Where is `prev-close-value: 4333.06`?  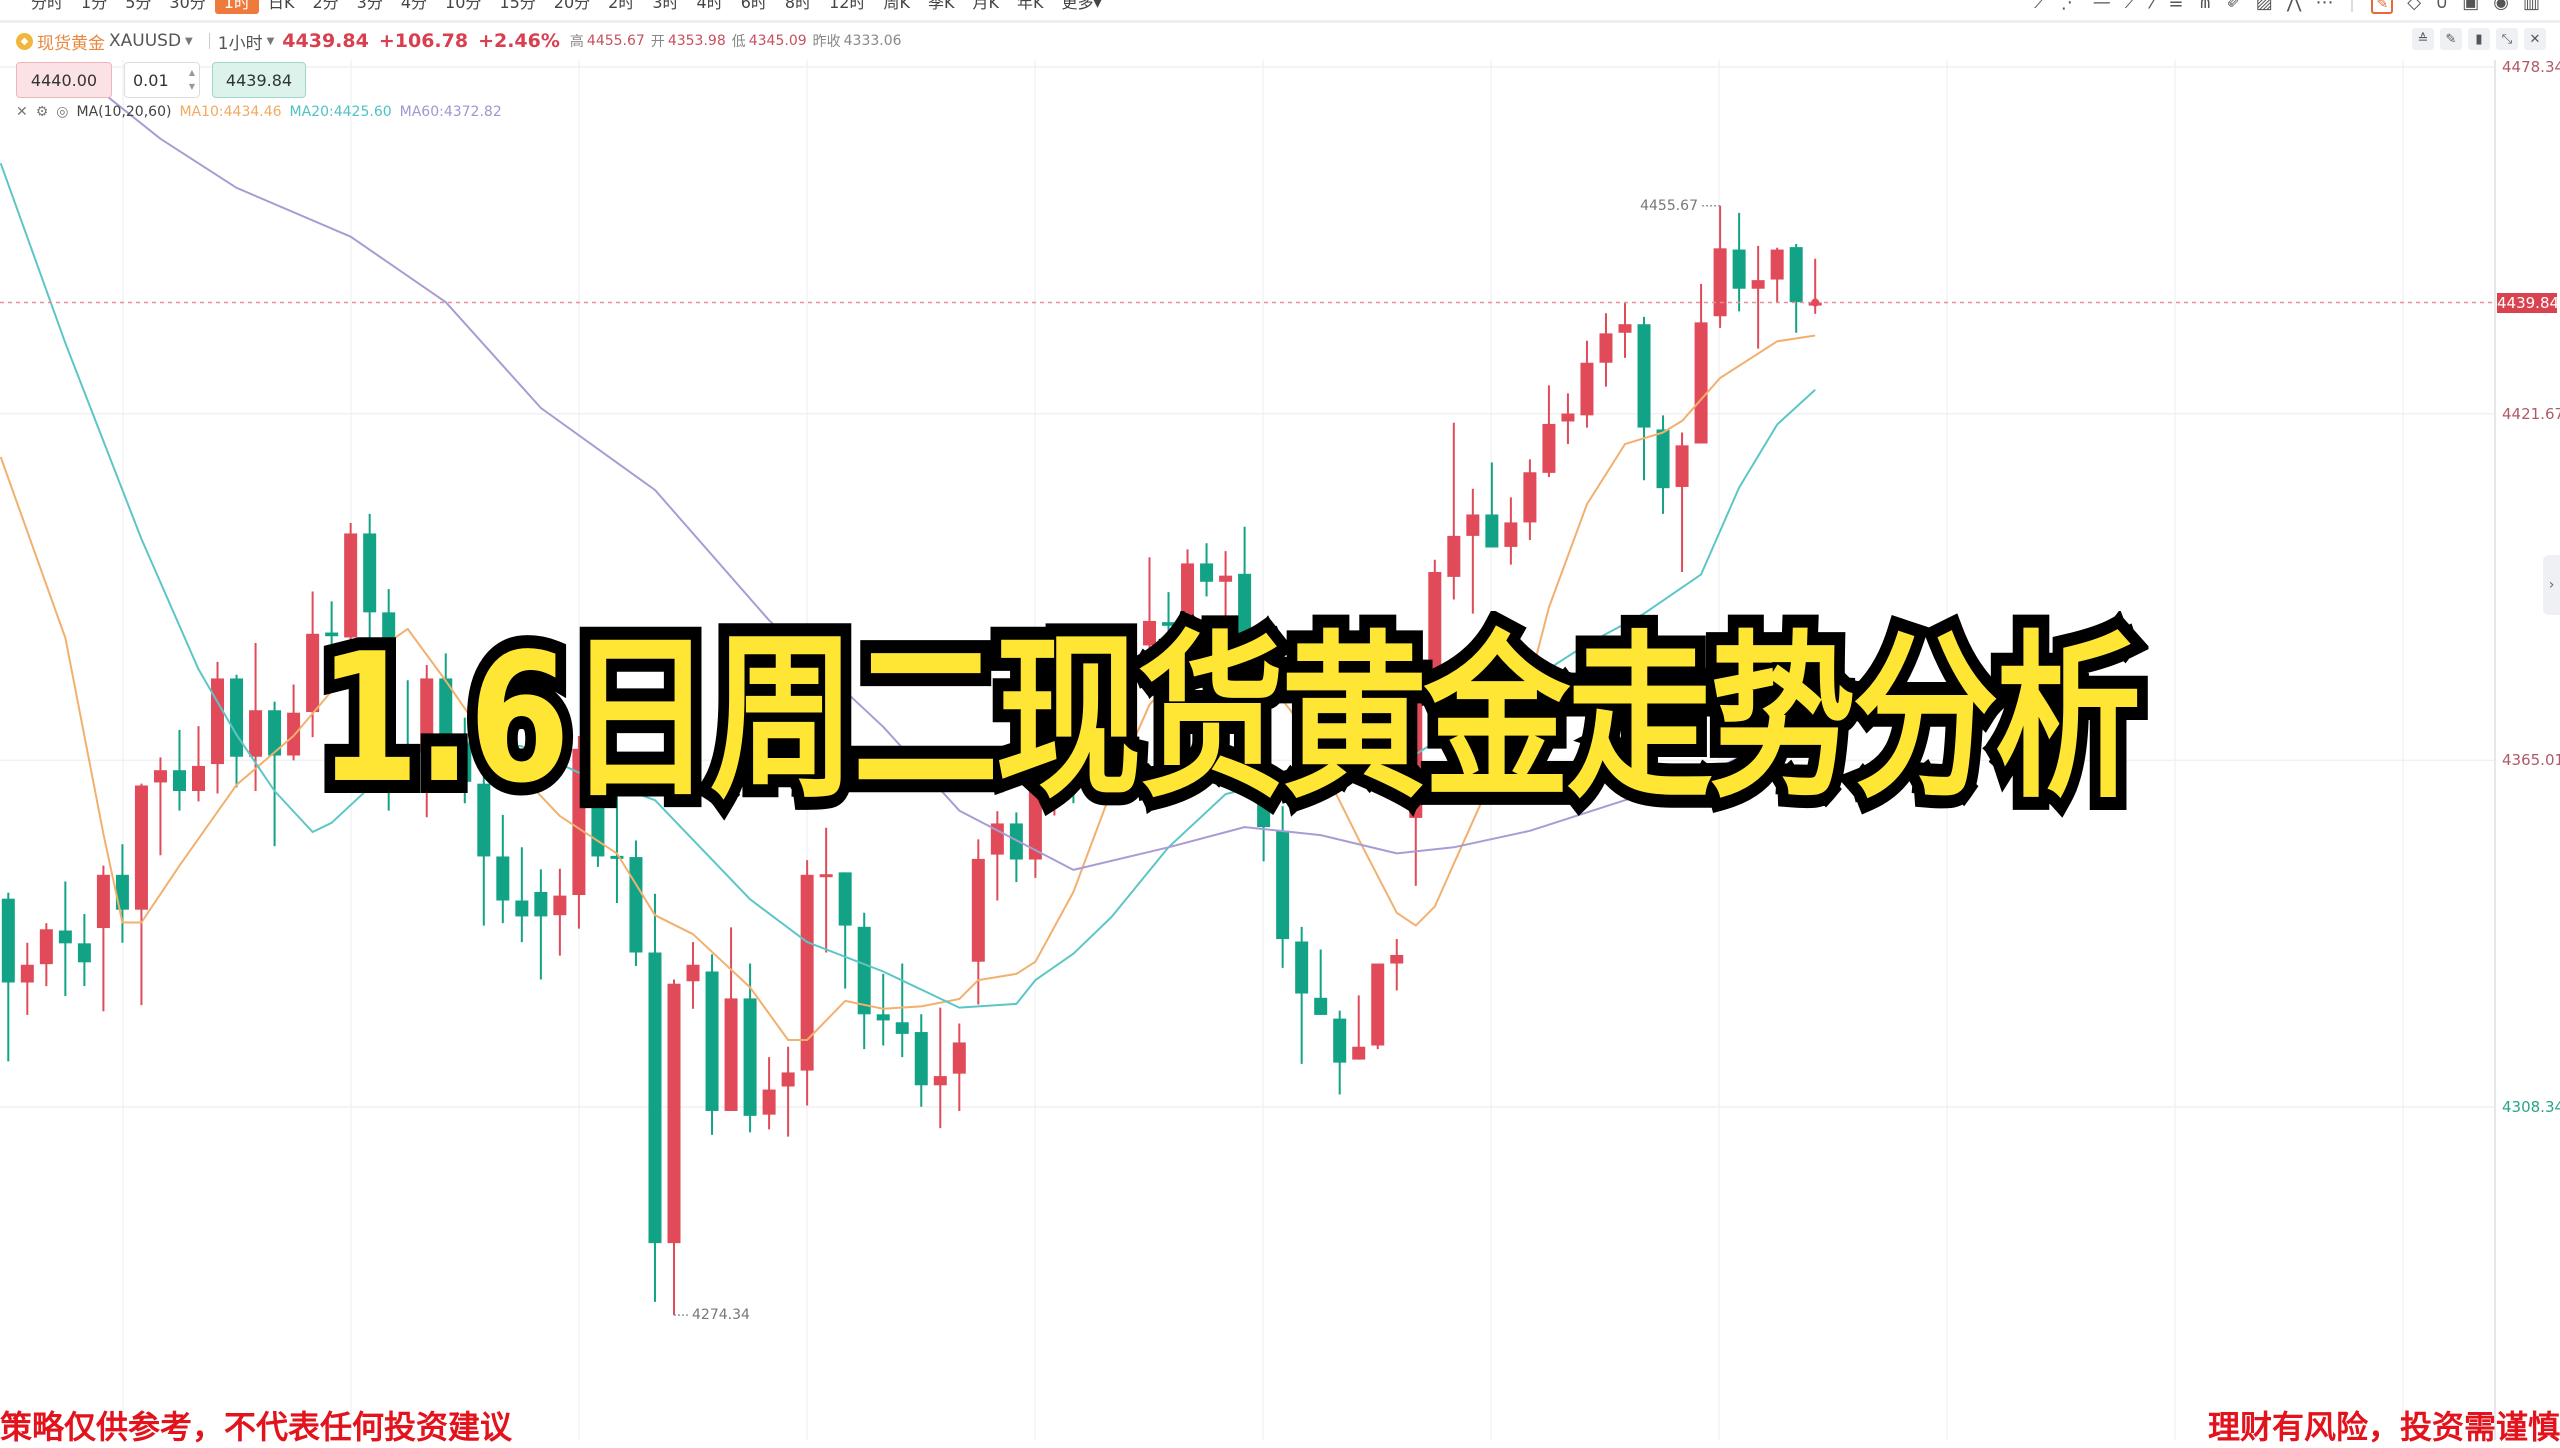
prev-close-value: 4333.06 is located at coordinates (872, 41).